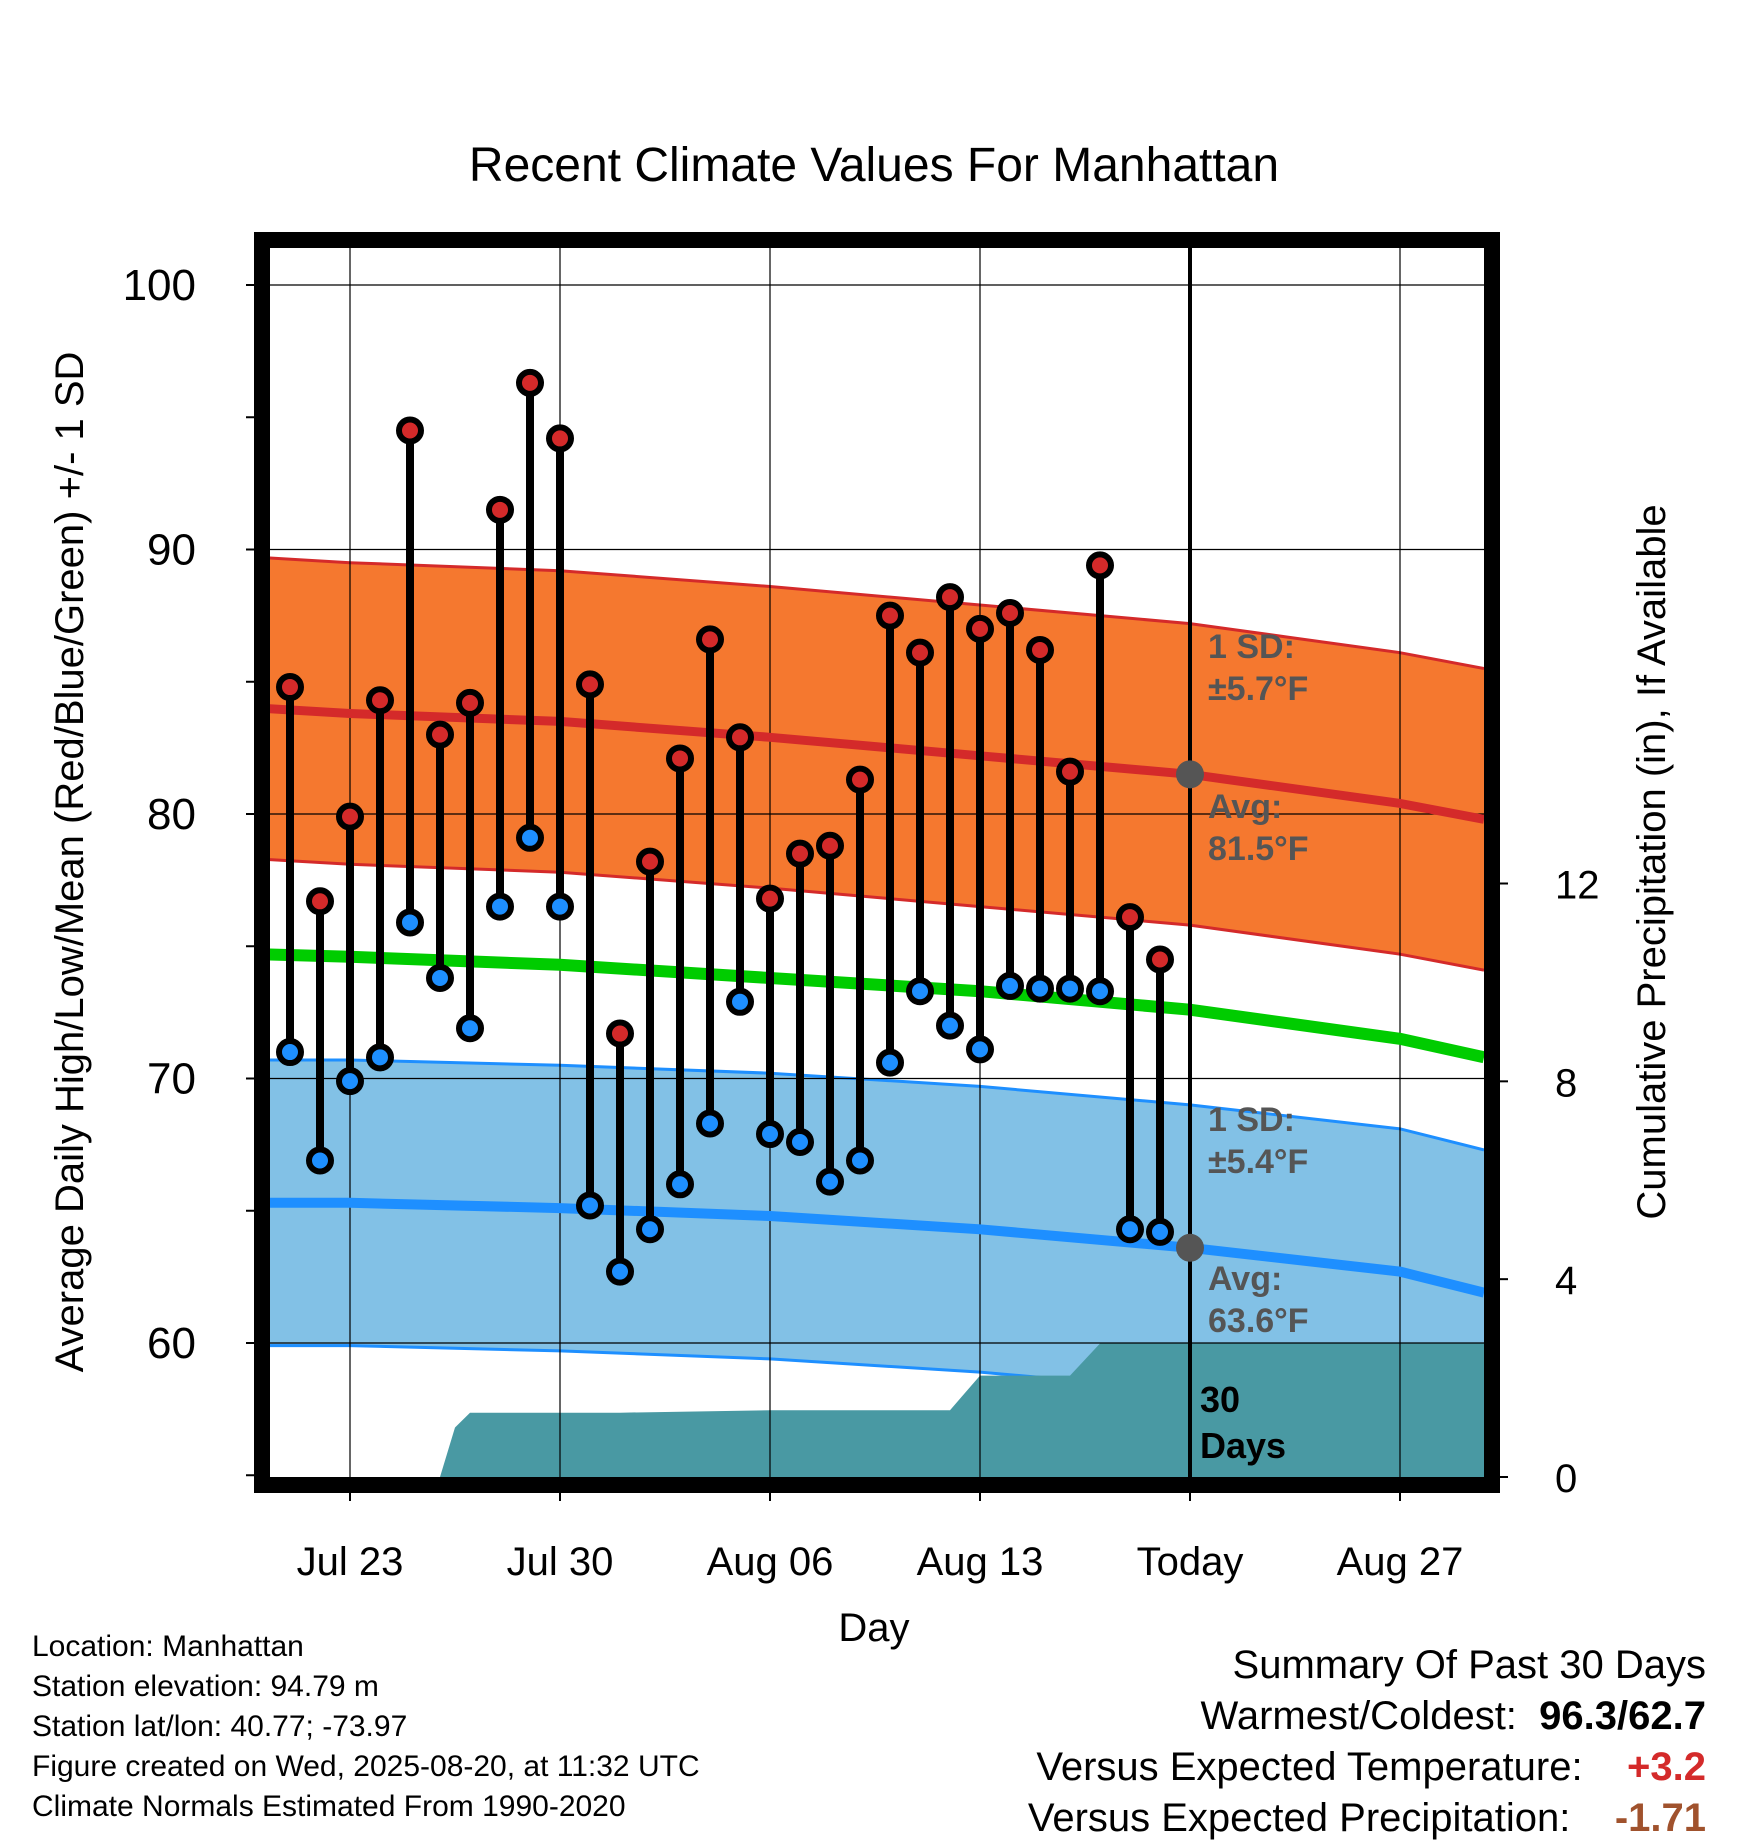 The image size is (1748, 1844). Describe the element at coordinates (1578, 1716) in the screenshot. I see `warmest-value: 96.3` at that location.